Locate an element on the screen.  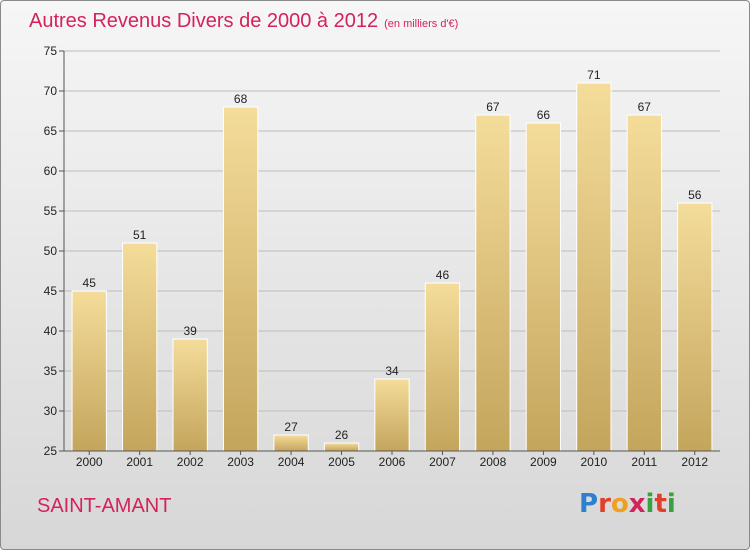
y-tick-label: 50 is located at coordinates (51, 251).